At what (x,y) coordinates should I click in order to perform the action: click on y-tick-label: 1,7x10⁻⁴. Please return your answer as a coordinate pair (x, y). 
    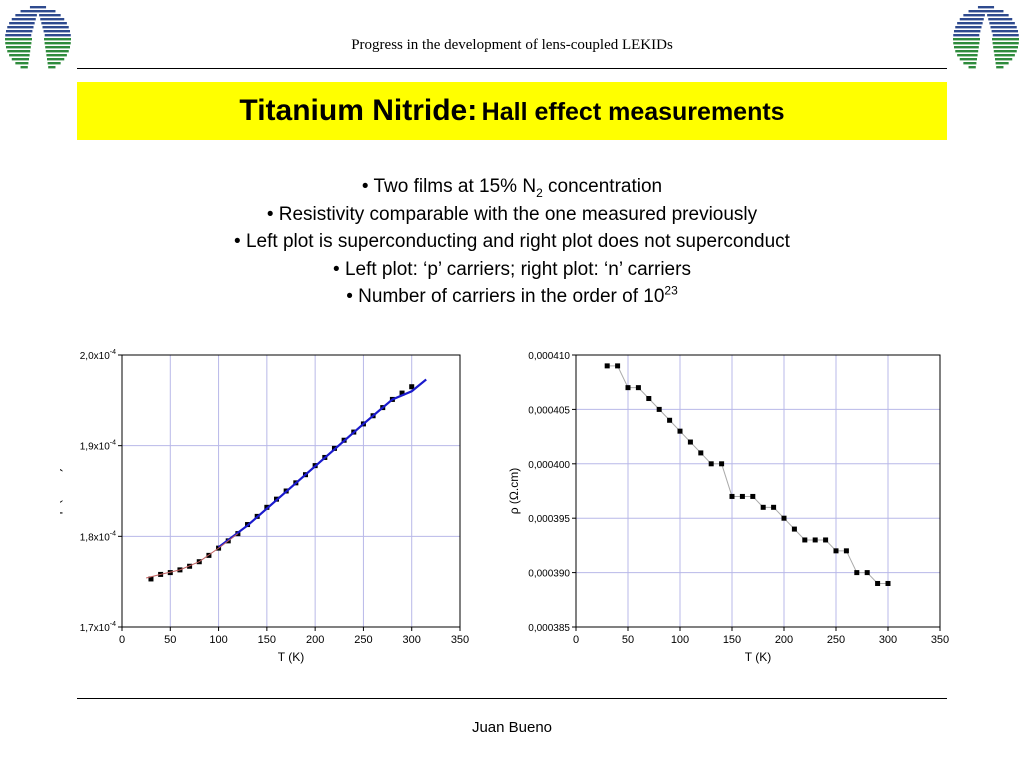
    Looking at the image, I should click on (98, 627).